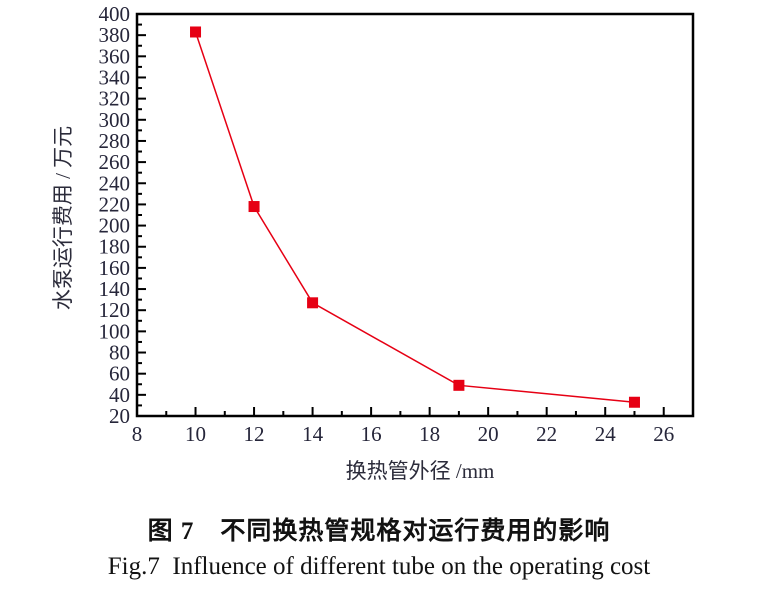  Describe the element at coordinates (488, 434) in the screenshot. I see `x-tick-label: 20` at that location.